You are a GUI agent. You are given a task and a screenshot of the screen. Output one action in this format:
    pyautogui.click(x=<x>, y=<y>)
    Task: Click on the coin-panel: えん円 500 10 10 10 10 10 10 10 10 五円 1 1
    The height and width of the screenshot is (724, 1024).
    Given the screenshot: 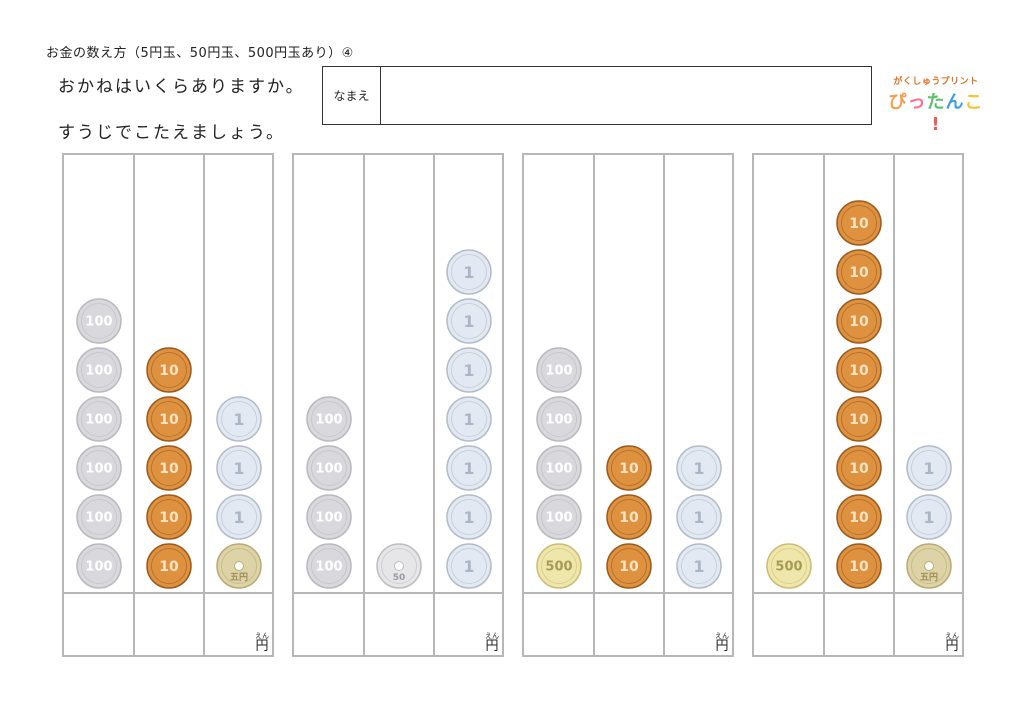 What is the action you would take?
    pyautogui.click(x=858, y=405)
    